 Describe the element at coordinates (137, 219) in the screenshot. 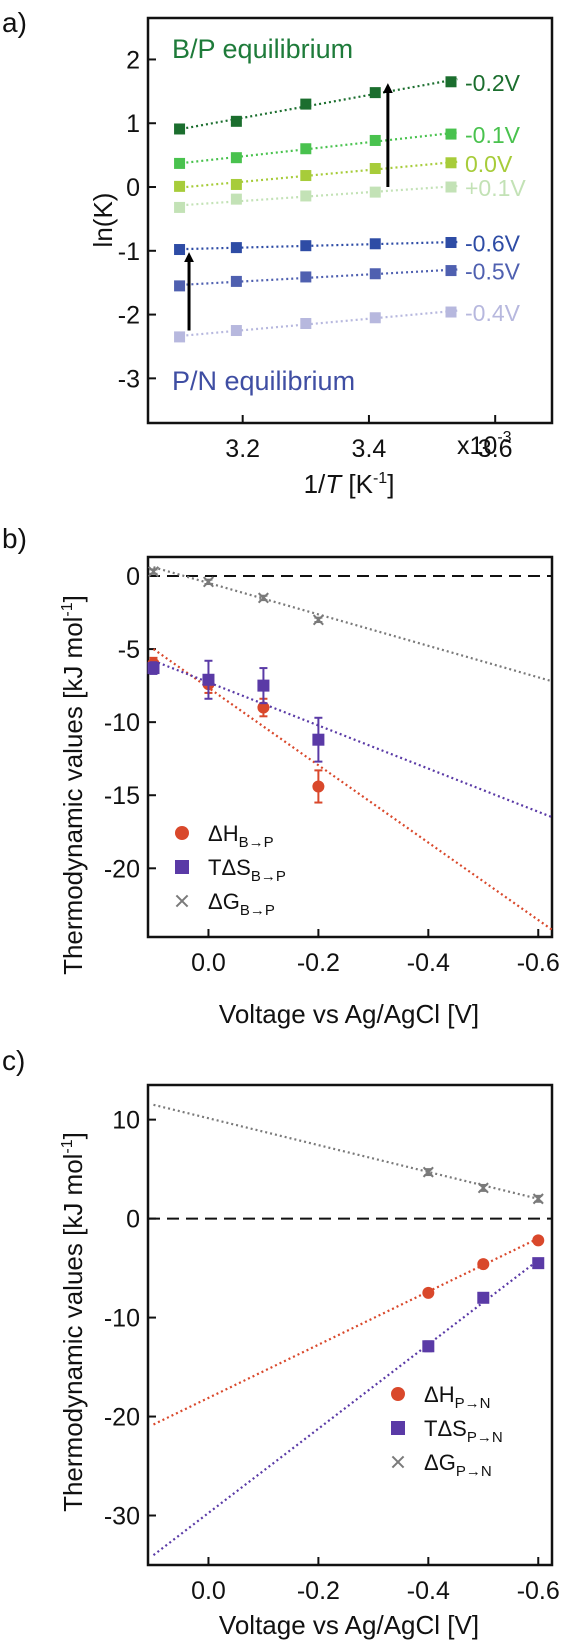

I see `panel-a-y-ticks: -3 -2 -1 0 1 2` at that location.